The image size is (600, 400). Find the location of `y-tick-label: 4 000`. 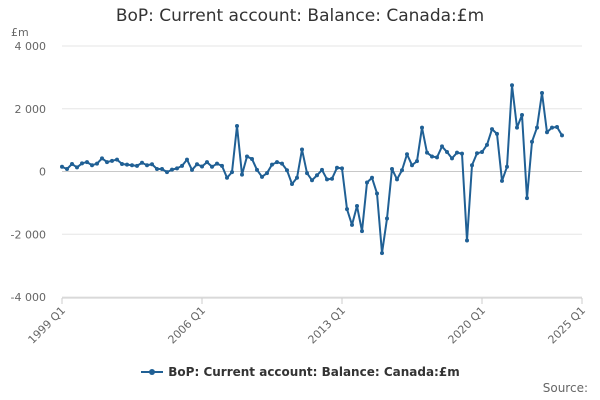

y-tick-label: 4 000 is located at coordinates (31, 46).